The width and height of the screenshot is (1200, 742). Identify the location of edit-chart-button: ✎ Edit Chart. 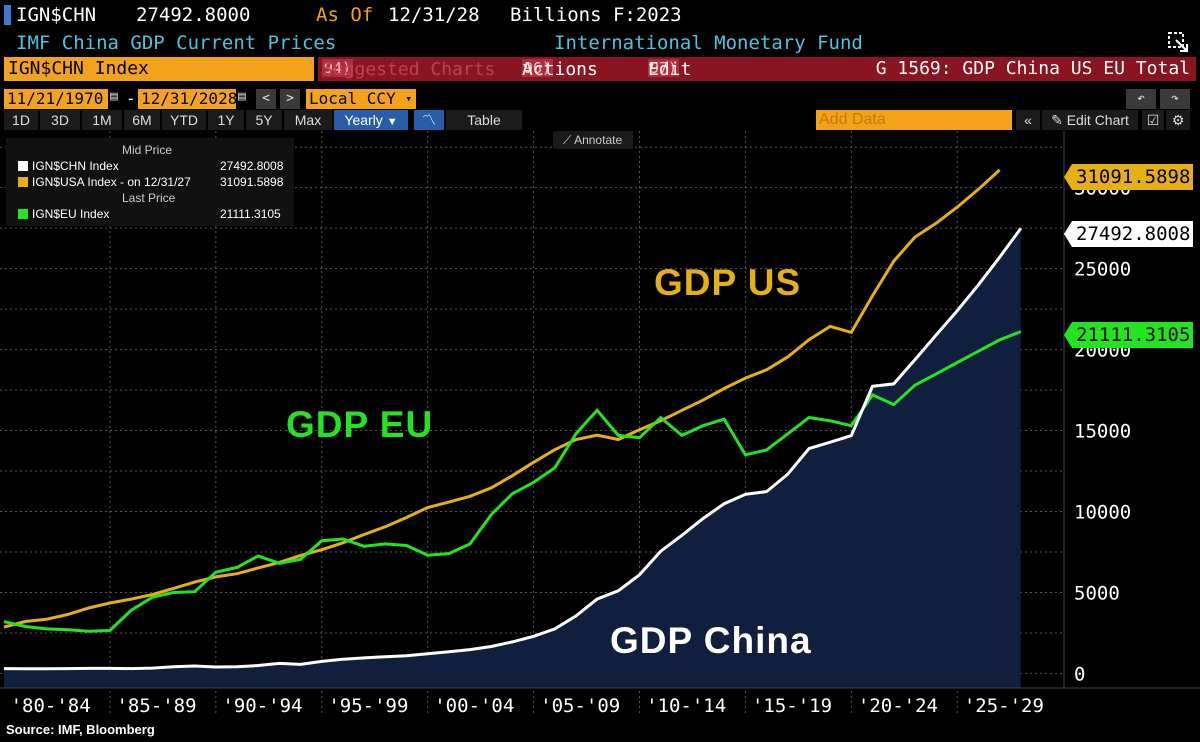
(1090, 120).